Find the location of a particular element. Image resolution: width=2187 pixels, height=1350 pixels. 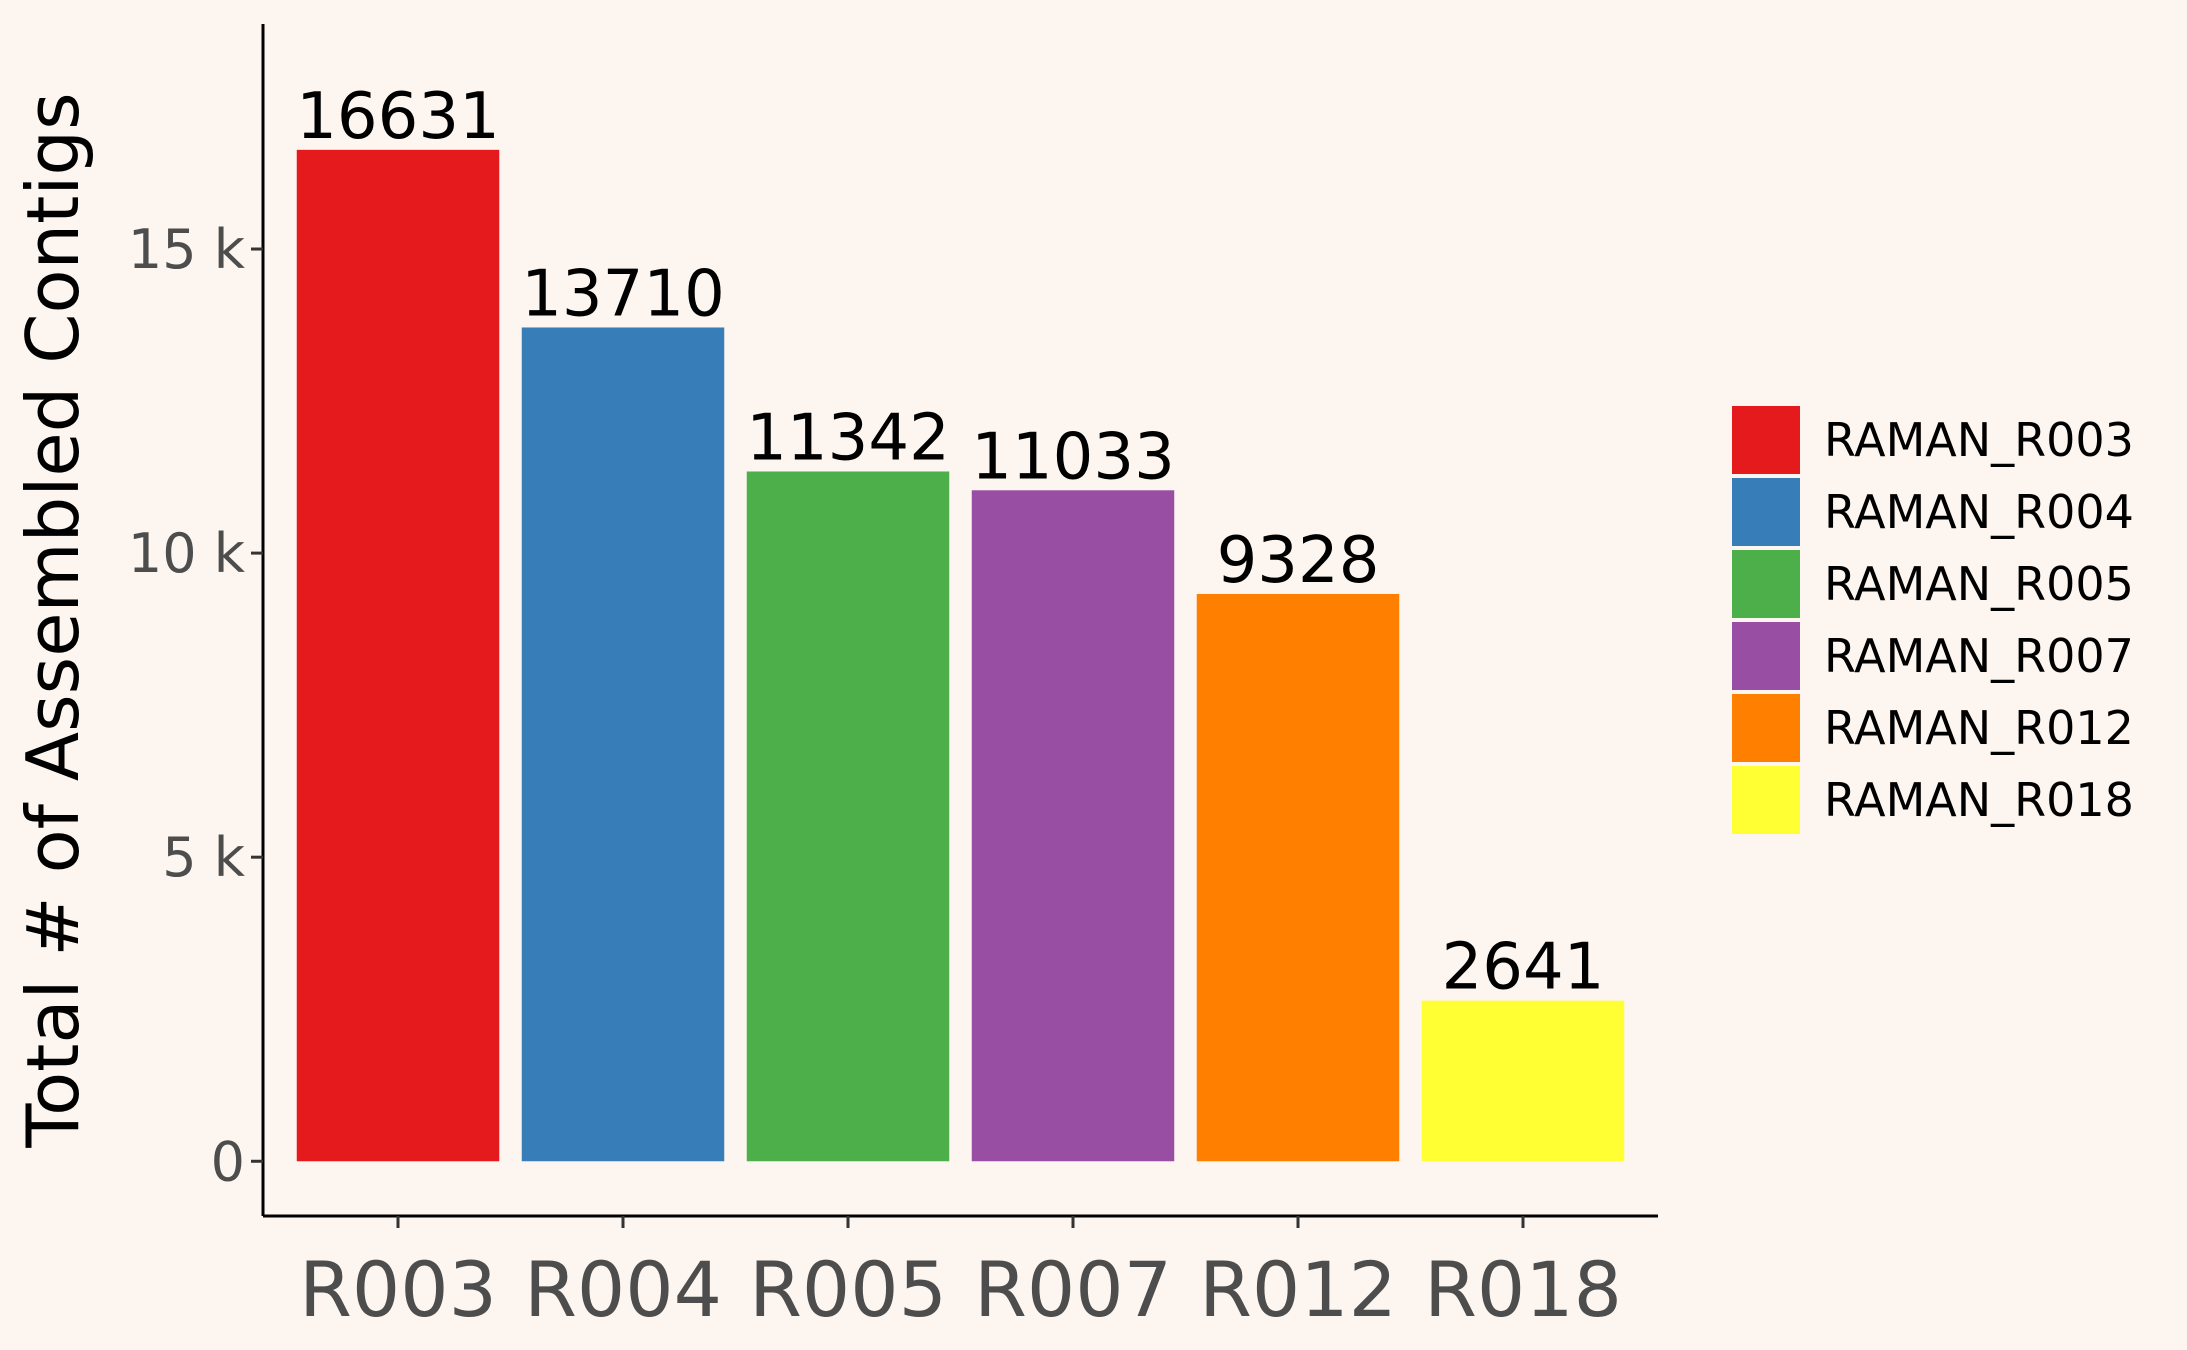

y-axis-title: Total # of Assembled Contigs is located at coordinates (53, 620).